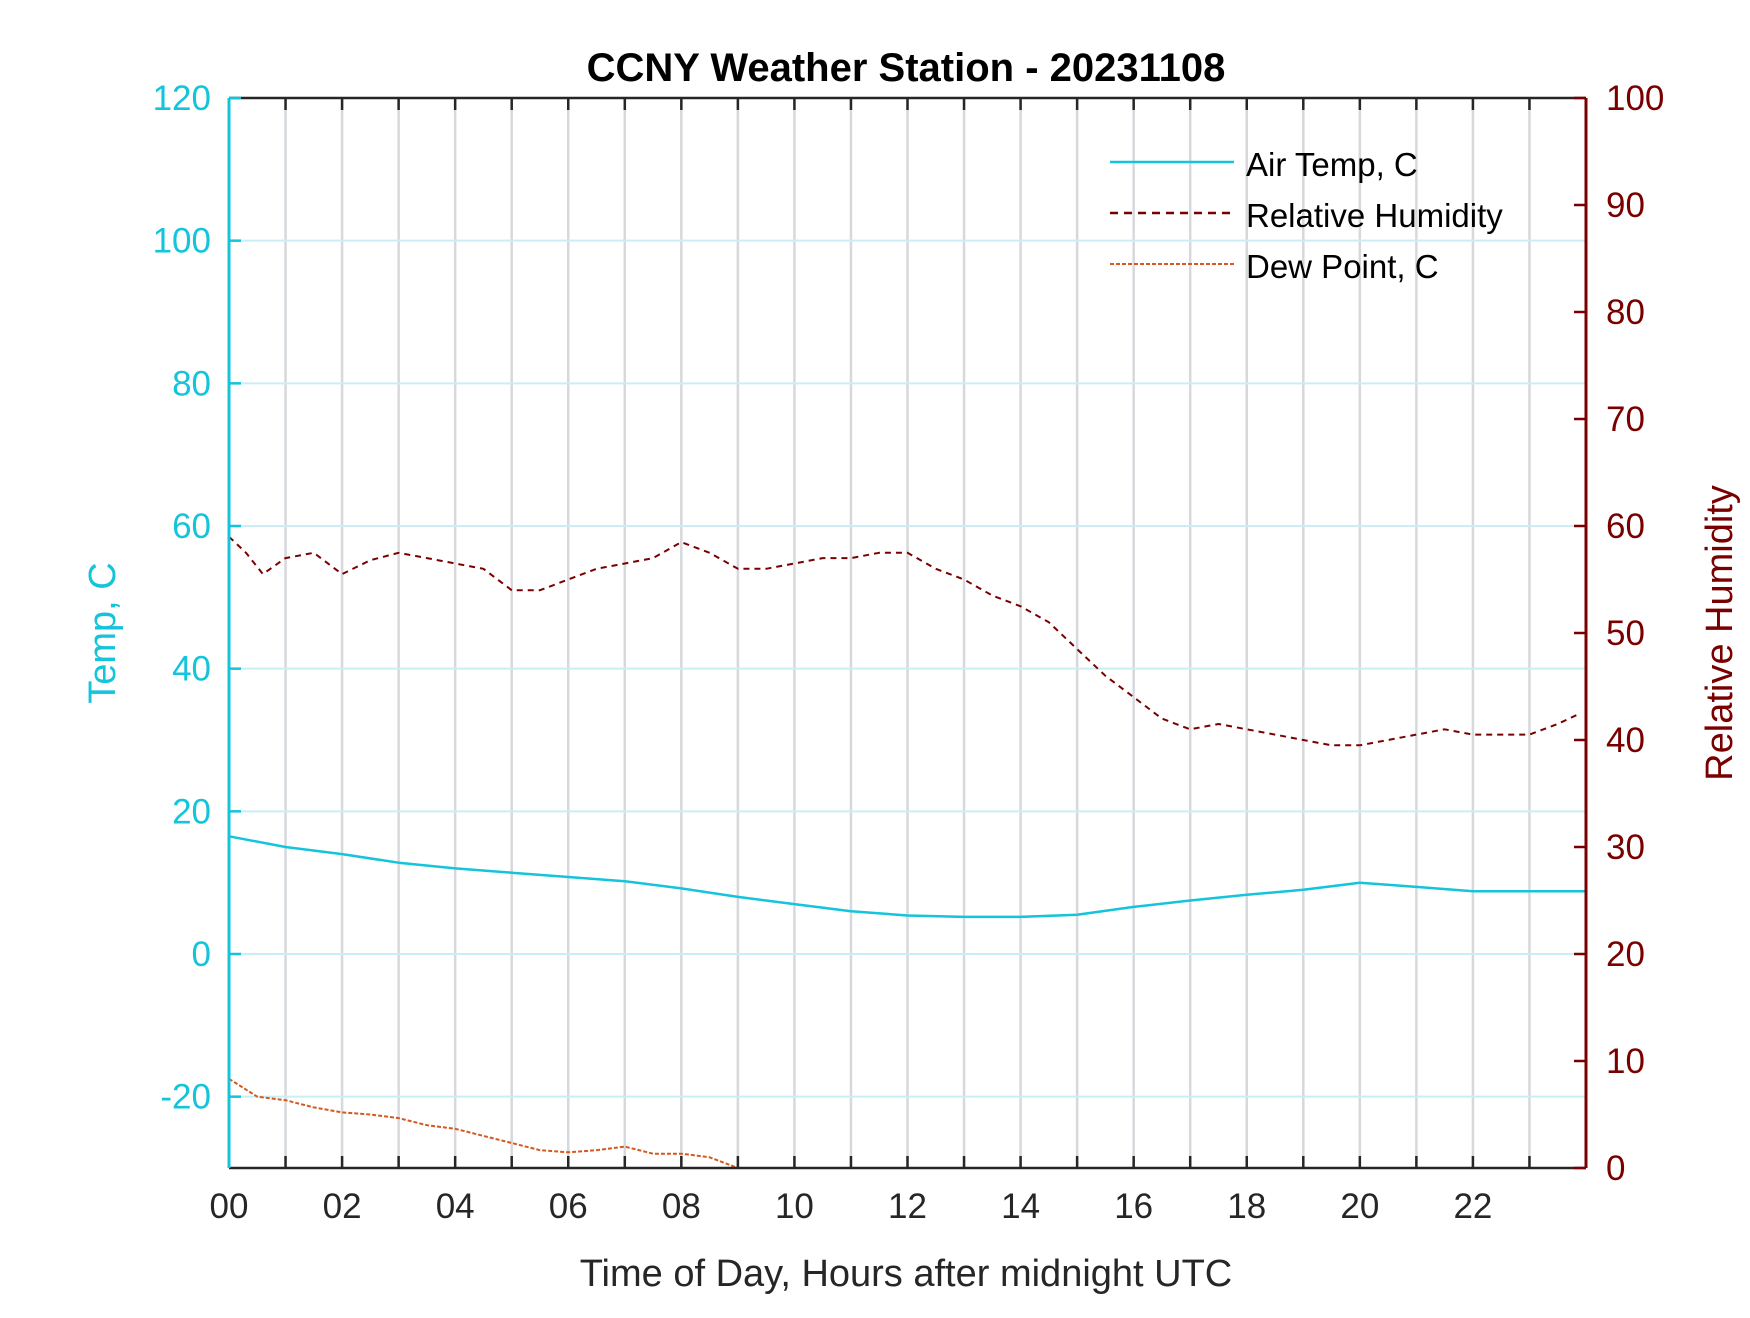 This screenshot has height=1318, width=1750. What do you see at coordinates (1374, 215) in the screenshot?
I see `legend-label-relative-humidity: Relative Humidity` at bounding box center [1374, 215].